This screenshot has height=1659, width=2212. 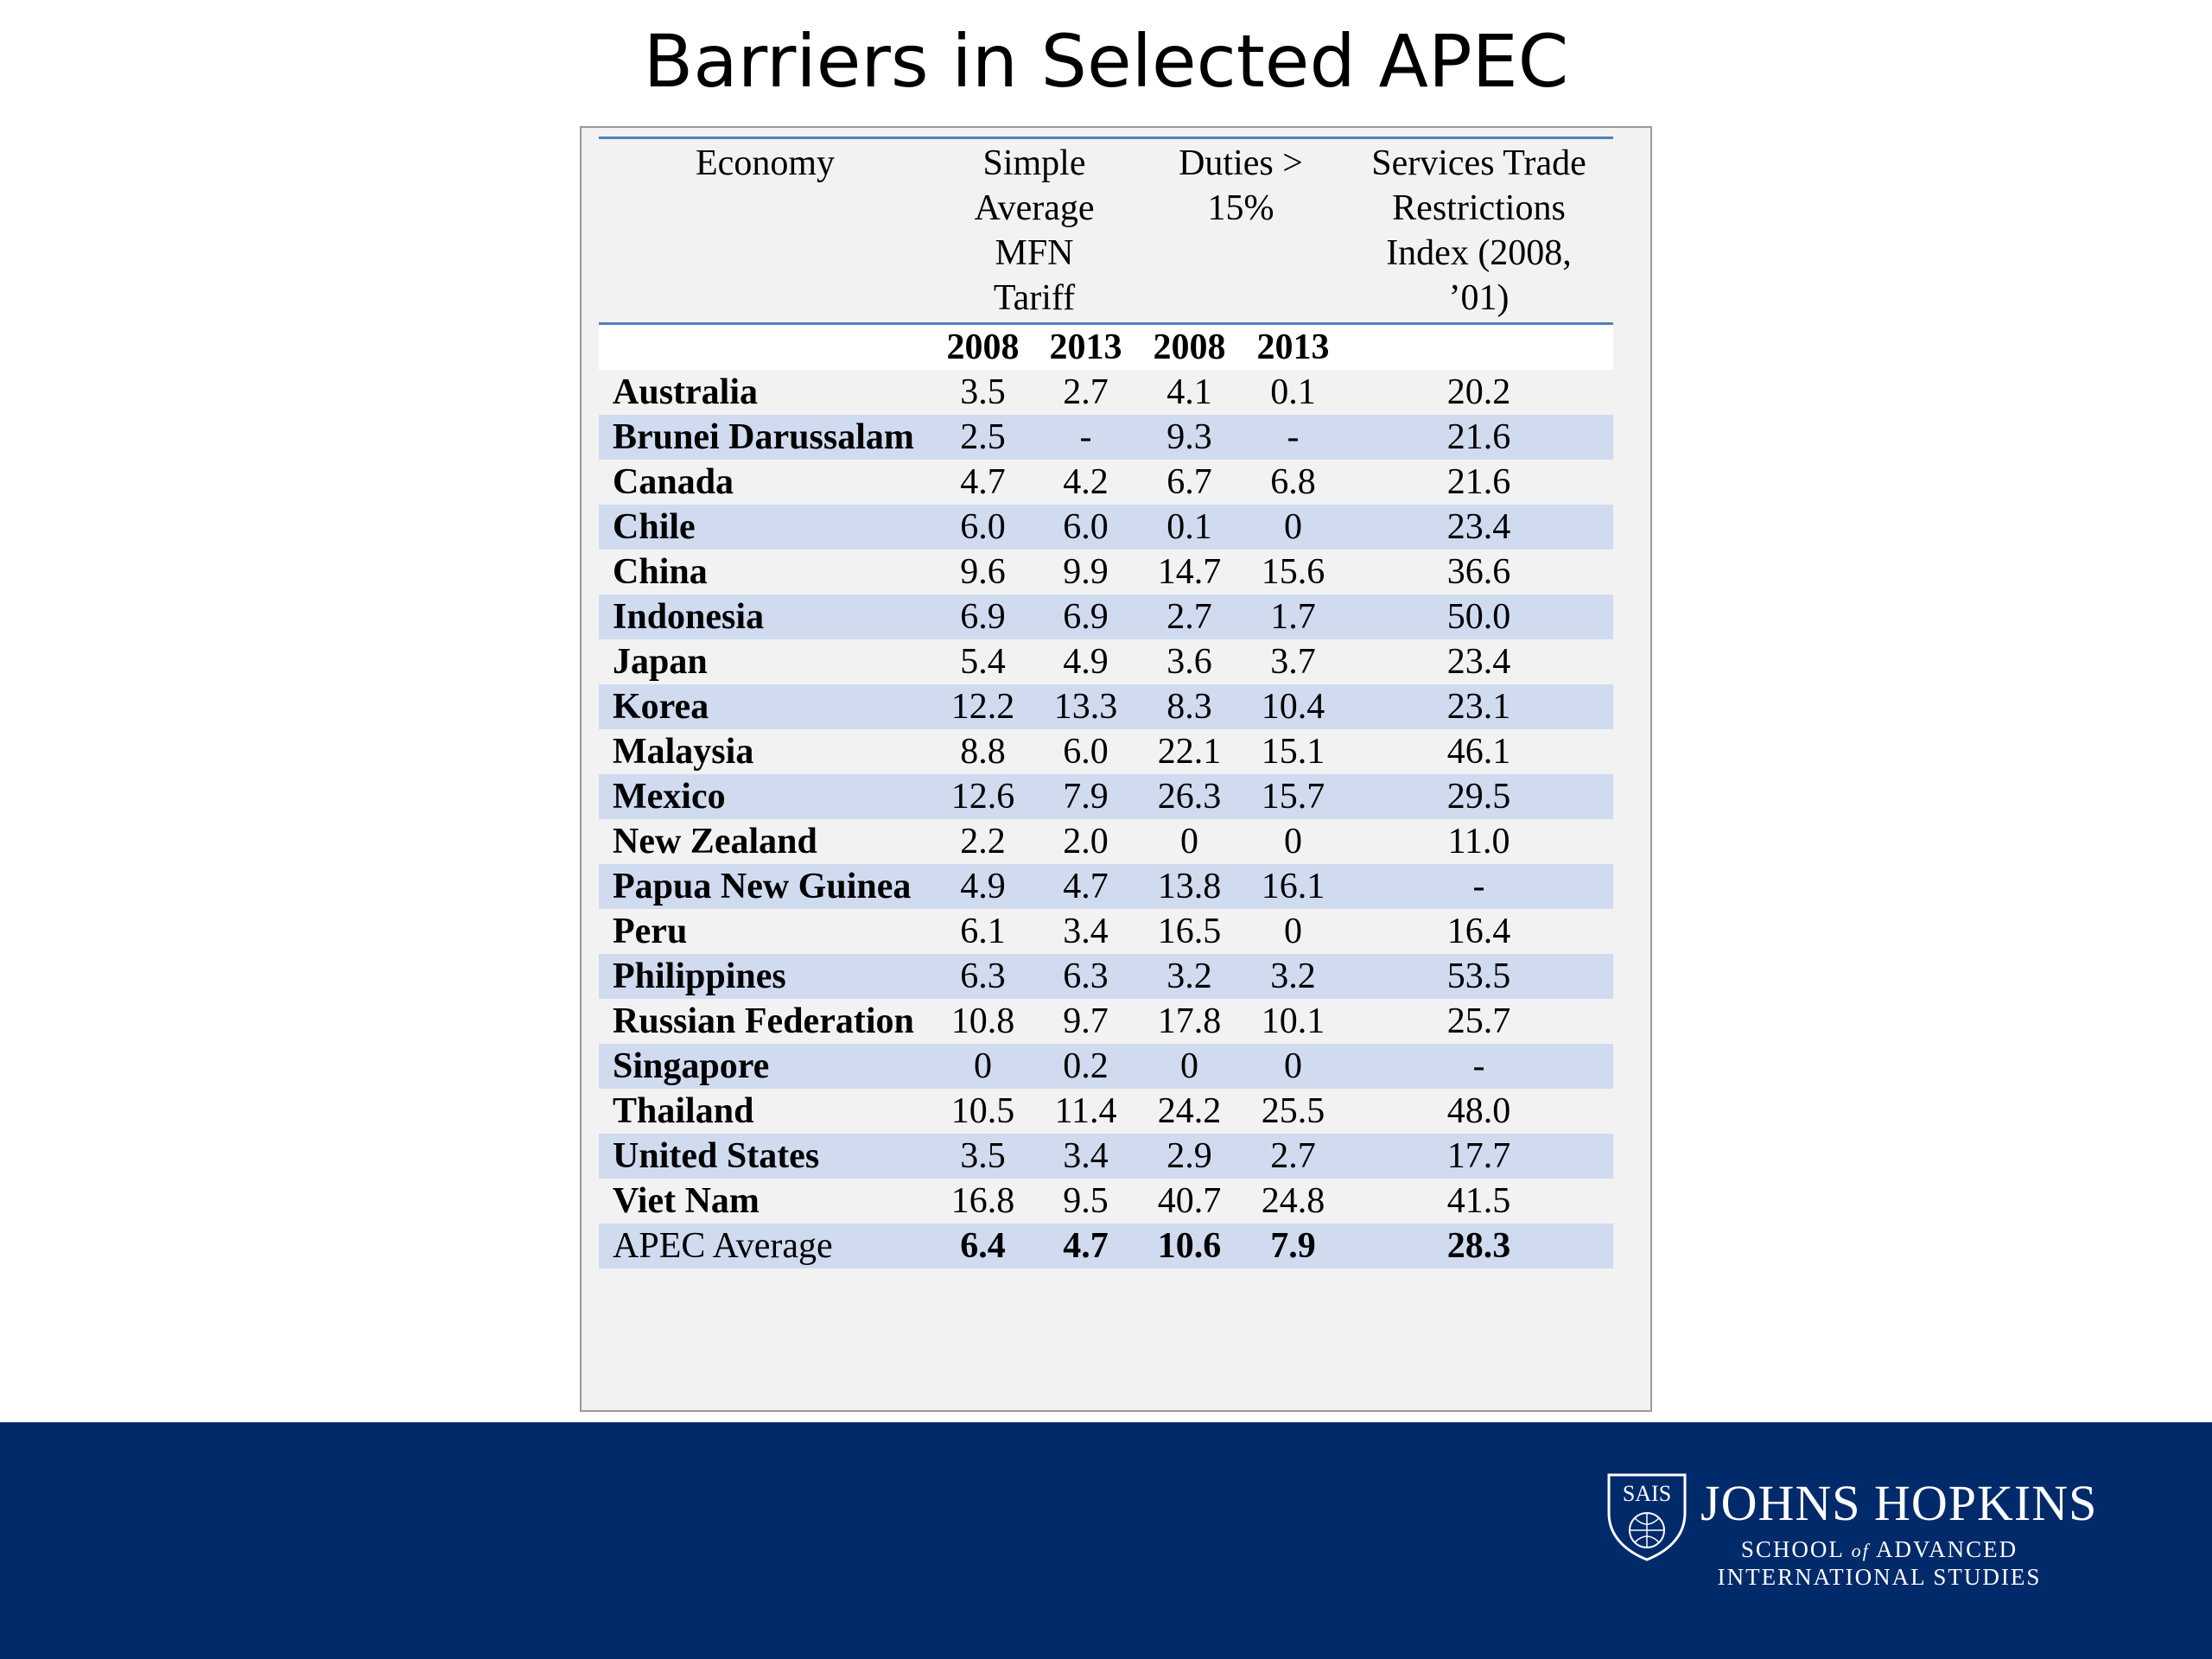 I want to click on advanced-word: ADVANCED, so click(x=1947, y=1549).